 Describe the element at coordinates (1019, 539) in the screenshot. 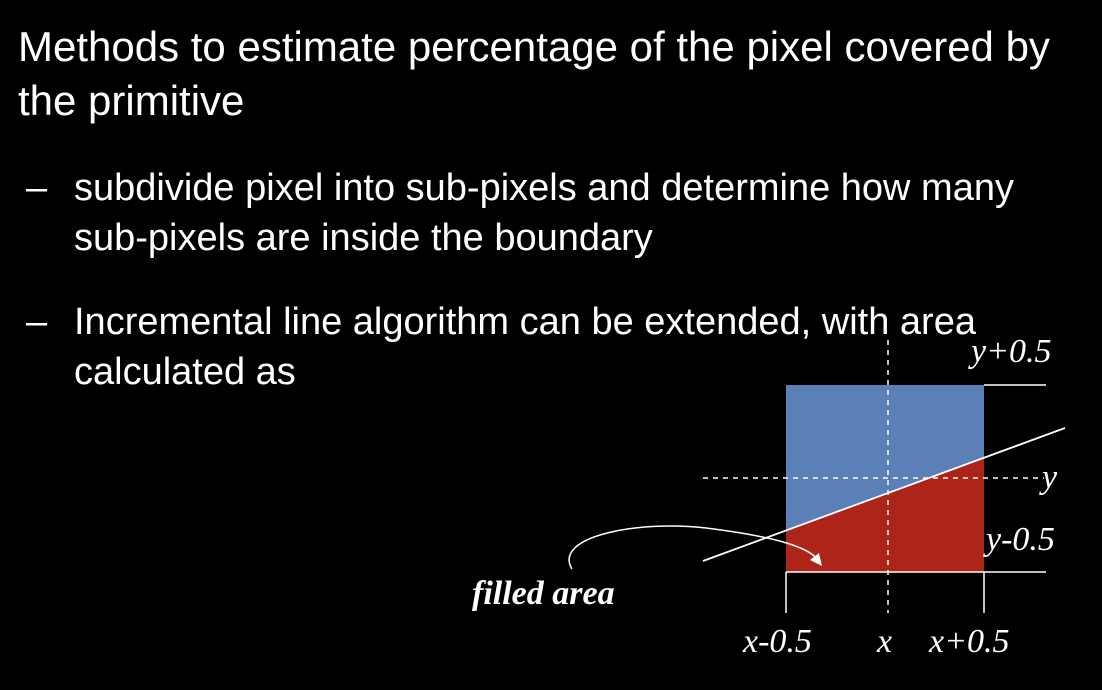

I see `label-y-minus: y-0.5` at that location.